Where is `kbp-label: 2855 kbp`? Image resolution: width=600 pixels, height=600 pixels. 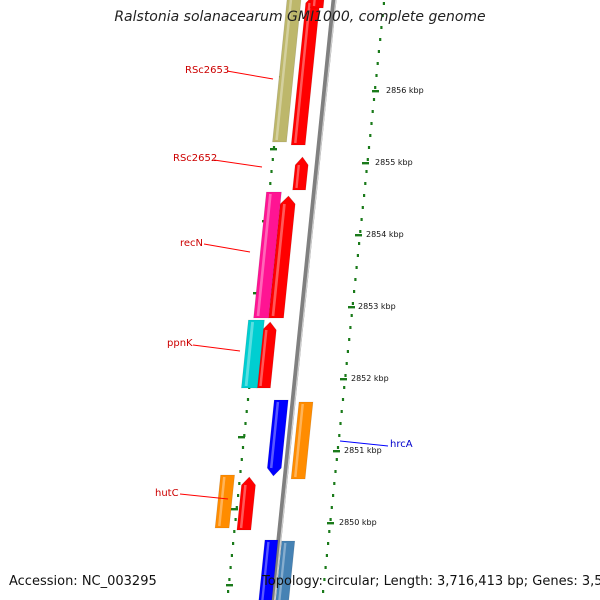
kbp-label: 2855 kbp is located at coordinates (394, 162).